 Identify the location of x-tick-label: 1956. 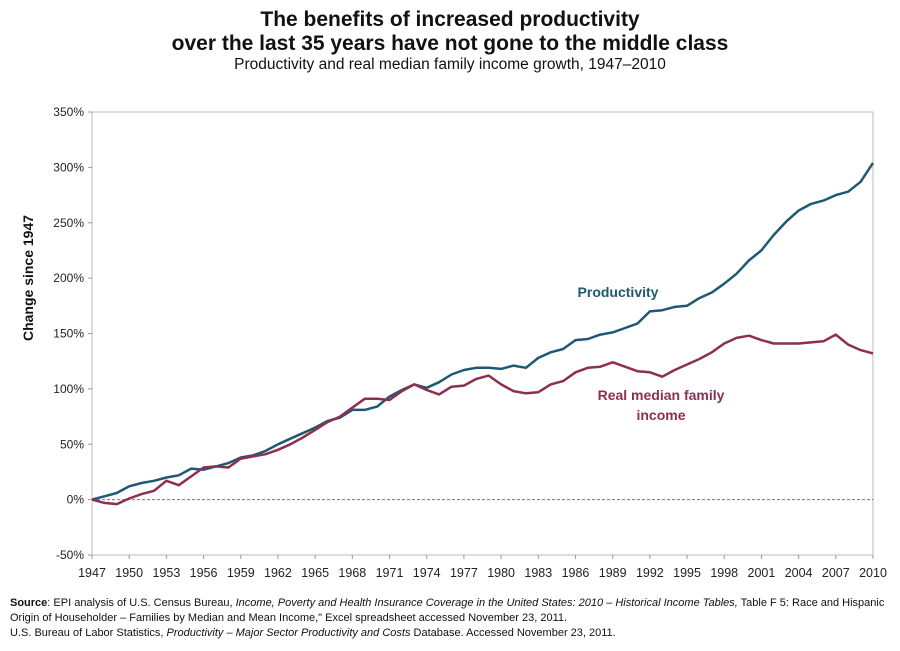
(204, 573).